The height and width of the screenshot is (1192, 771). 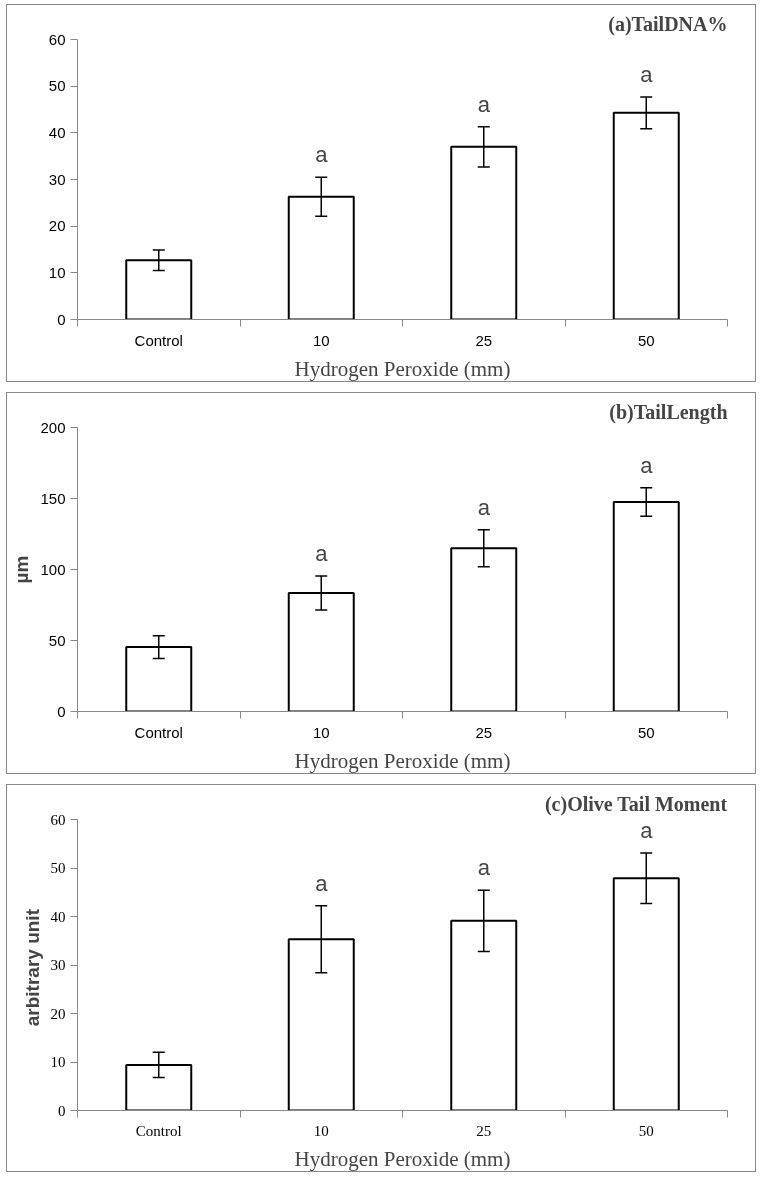 What do you see at coordinates (53, 569) in the screenshot?
I see `y-tick-label: 100` at bounding box center [53, 569].